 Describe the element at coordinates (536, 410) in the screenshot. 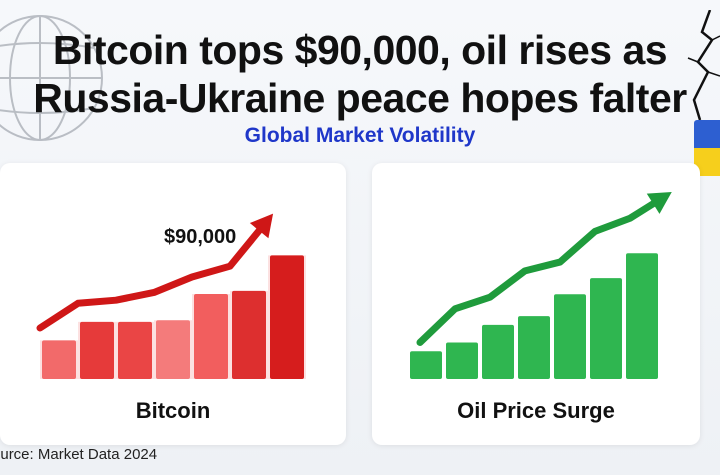

I see `oil-label: Oil Price Surge` at that location.